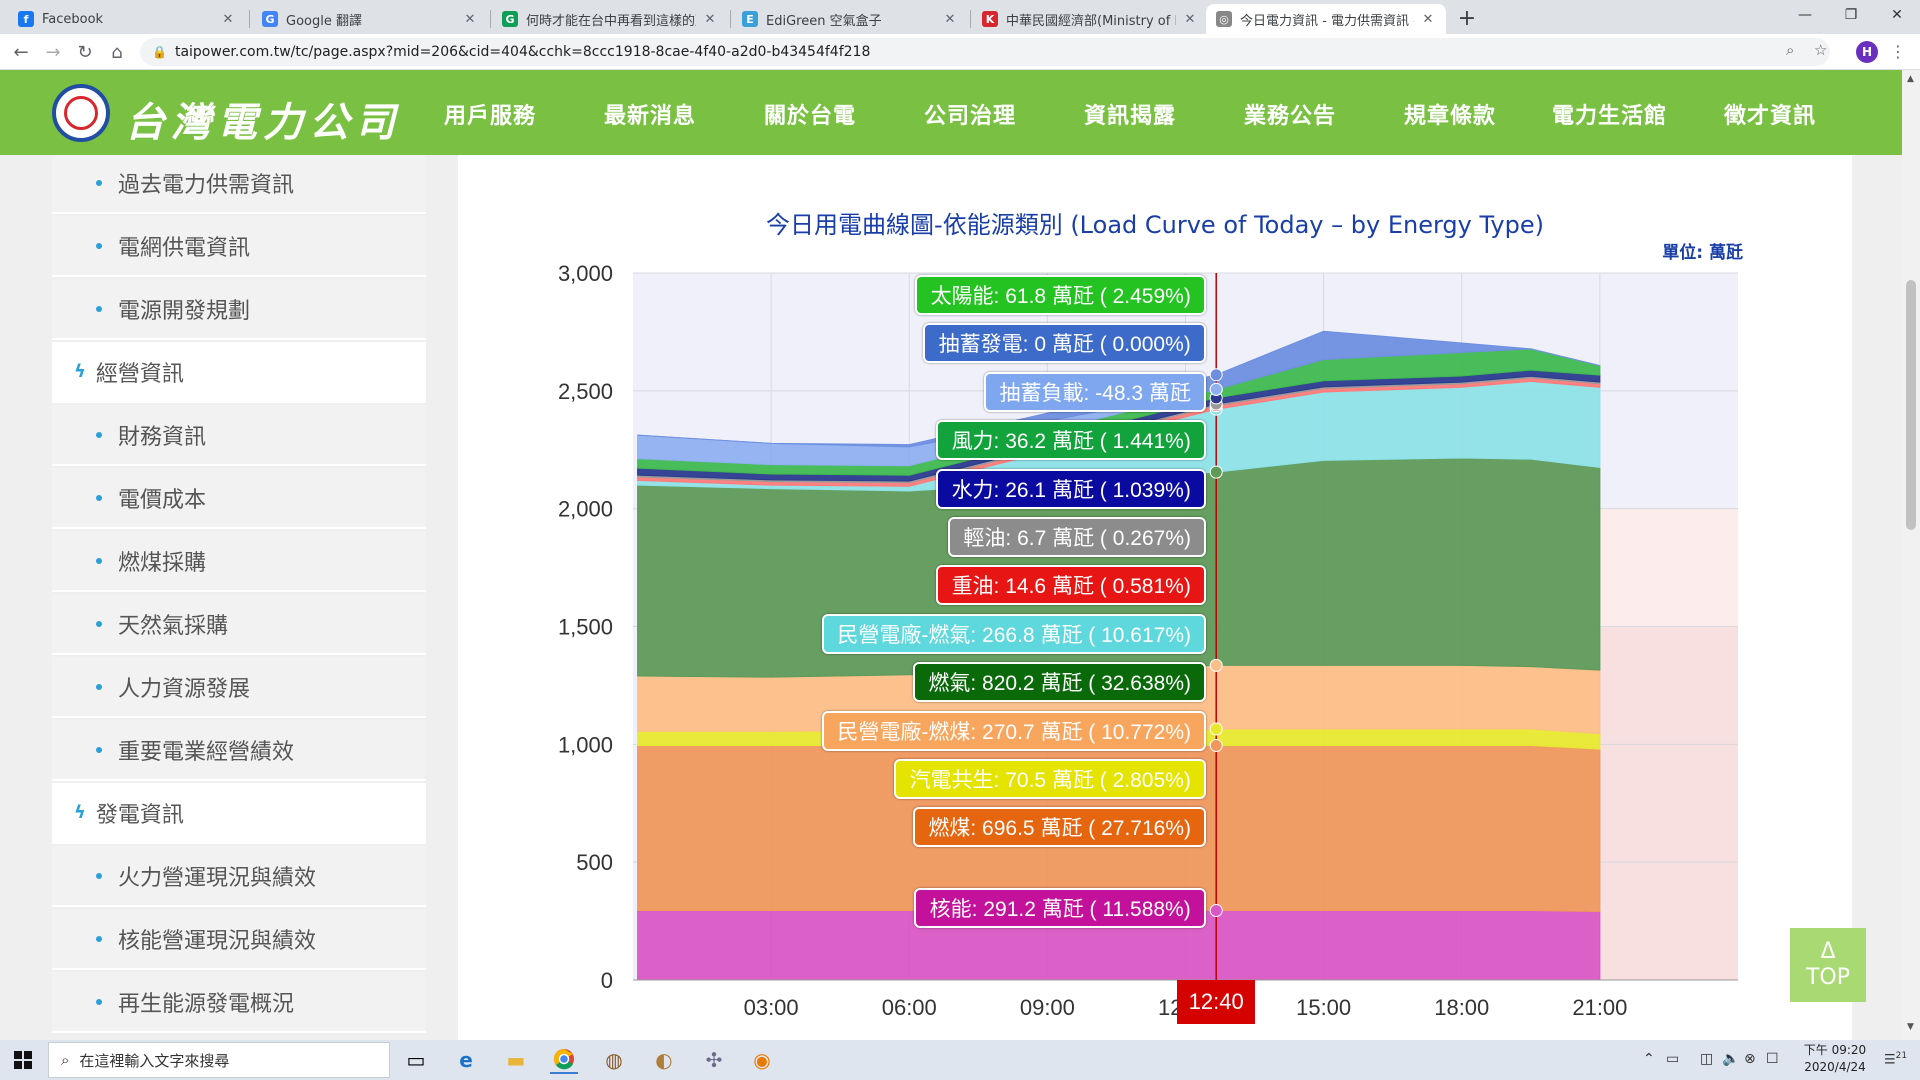 Image resolution: width=1920 pixels, height=1080 pixels. What do you see at coordinates (1897, 15) in the screenshot?
I see `close-window-button: ✕` at bounding box center [1897, 15].